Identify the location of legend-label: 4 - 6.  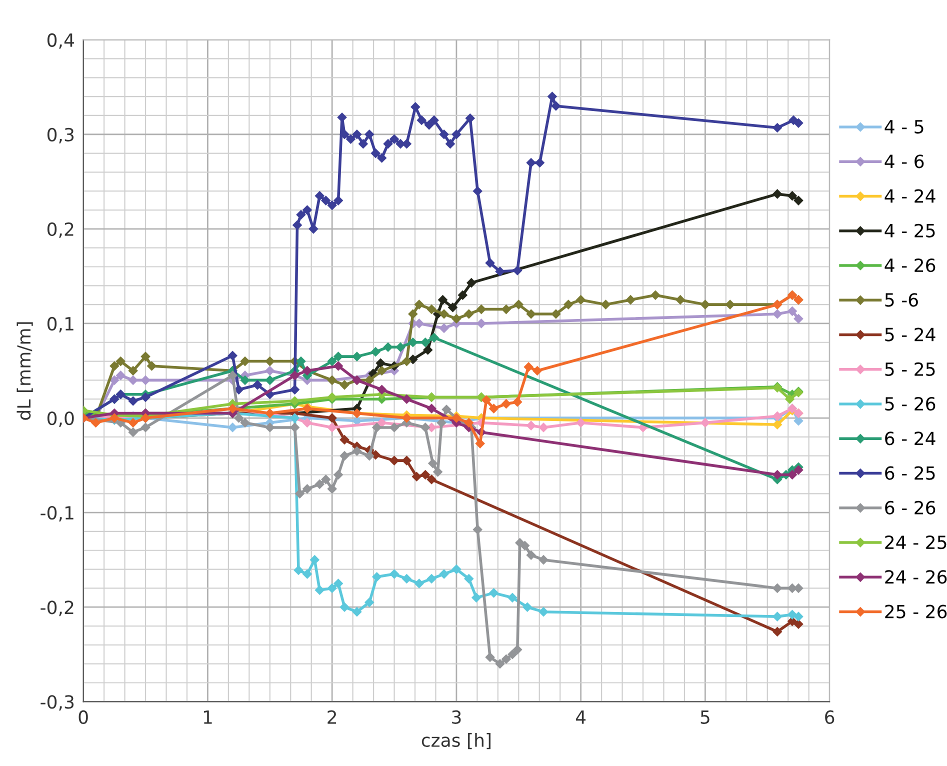
(904, 161).